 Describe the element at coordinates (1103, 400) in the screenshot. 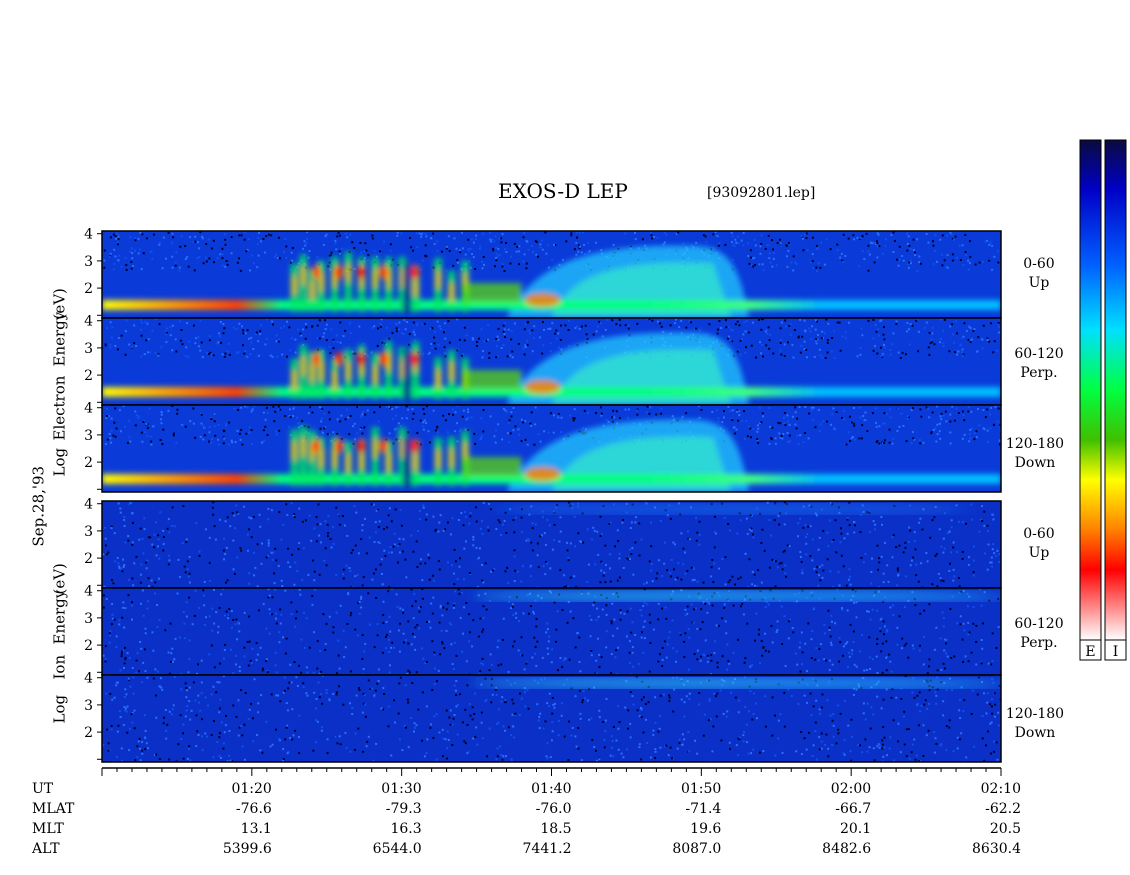

I see `colorbar-group: E I` at that location.